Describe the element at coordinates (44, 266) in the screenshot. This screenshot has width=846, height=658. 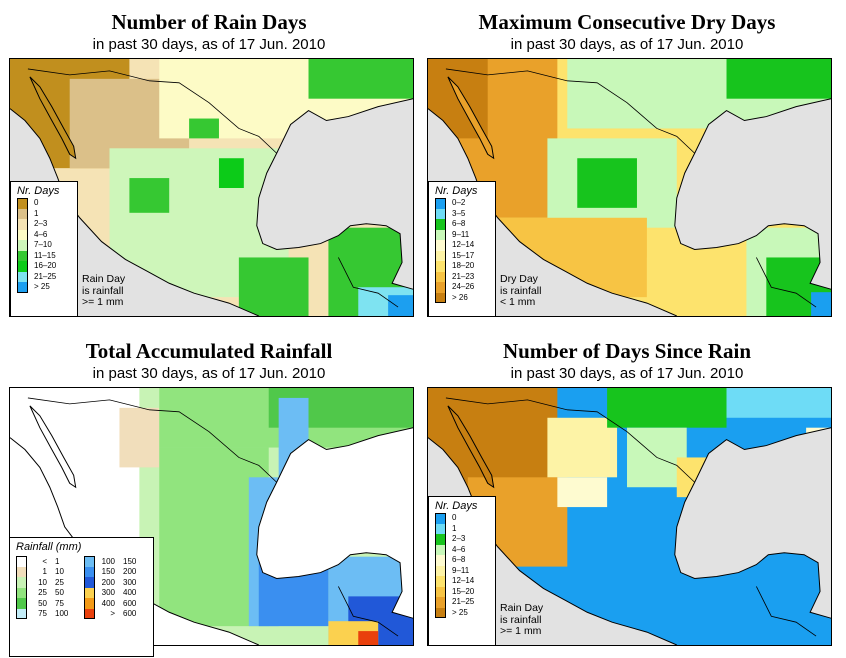
I see `legend-row: 16–20` at that location.